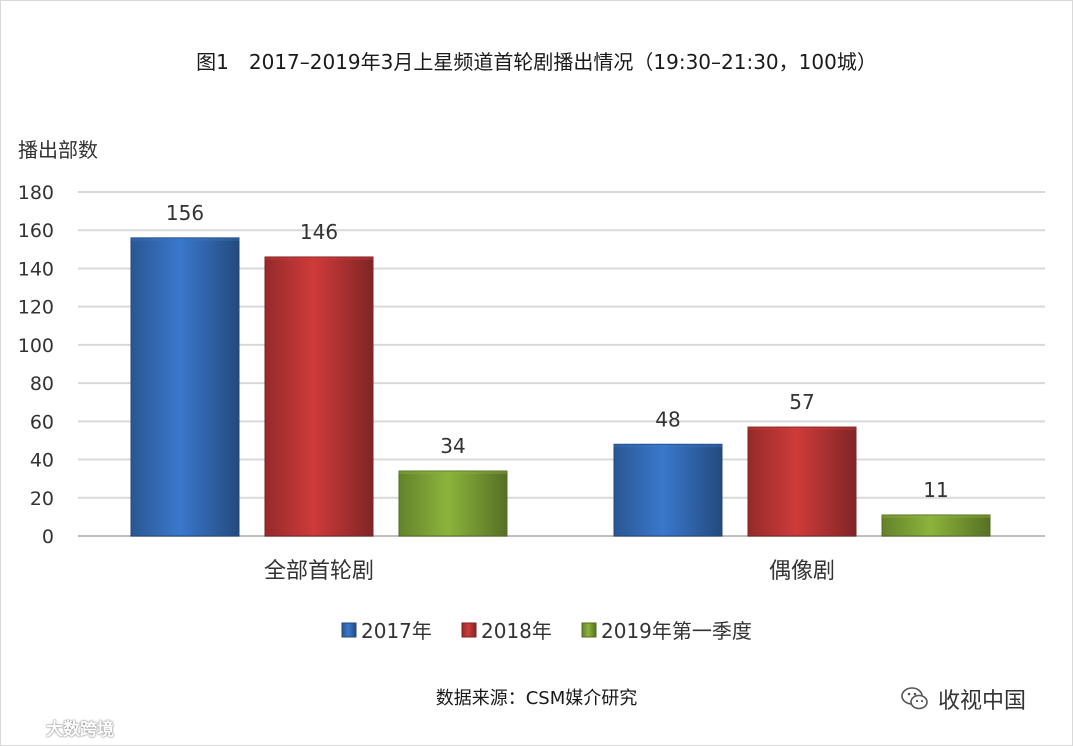 This screenshot has height=746, width=1073. What do you see at coordinates (36, 269) in the screenshot?
I see `y-tick-label: 140` at bounding box center [36, 269].